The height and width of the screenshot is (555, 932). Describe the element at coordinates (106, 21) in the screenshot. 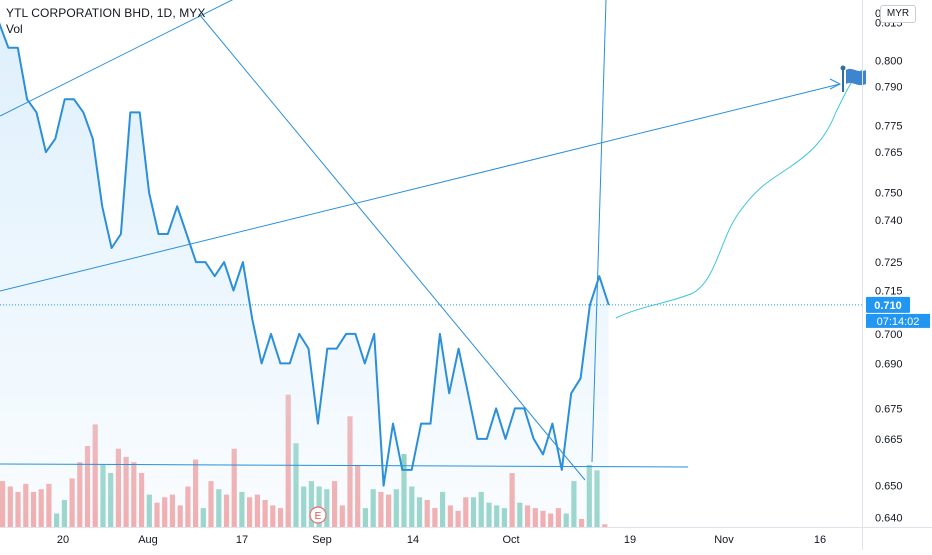

I see `symbol-header: YTL CORPORATION BHD, 1D, MYX Vol` at that location.